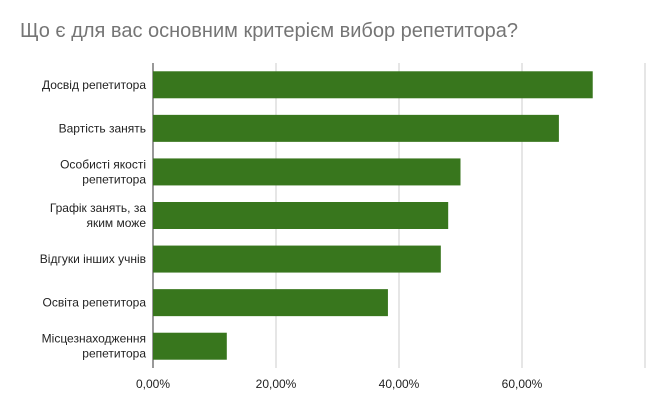  Describe the element at coordinates (399, 384) in the screenshot. I see `x-tick-label: 40,00%` at that location.